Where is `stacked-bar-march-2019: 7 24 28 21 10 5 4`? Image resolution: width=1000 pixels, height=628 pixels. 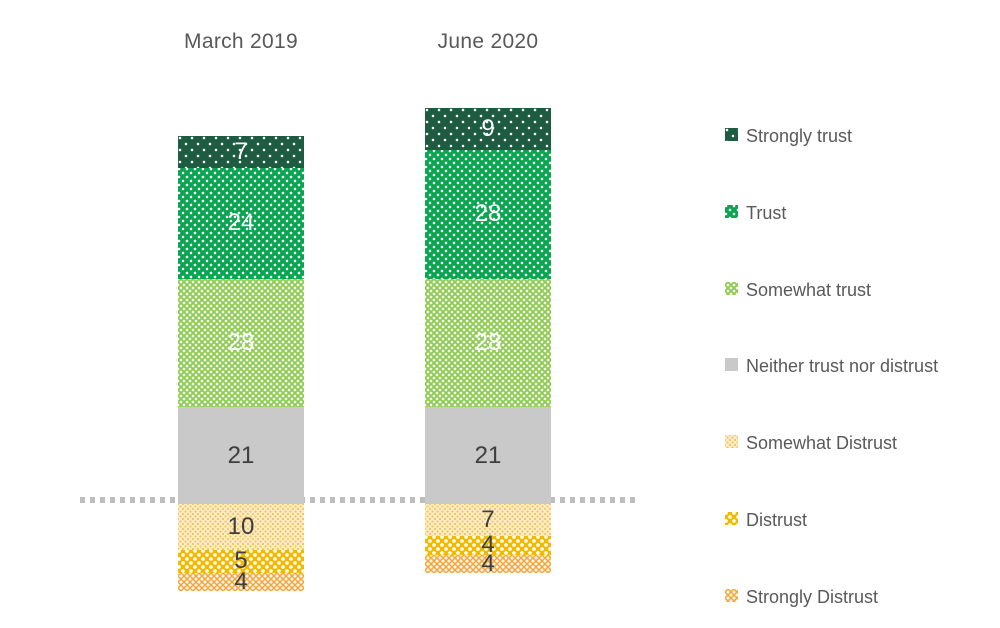
stacked-bar-march-2019: 7 24 28 21 10 5 4 is located at coordinates (241, 366).